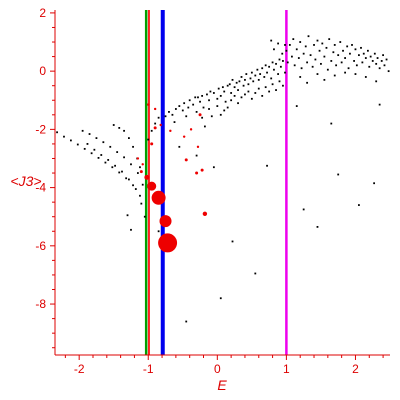 This screenshot has width=400, height=400. I want to click on x-tick-label: -2, so click(79, 369).